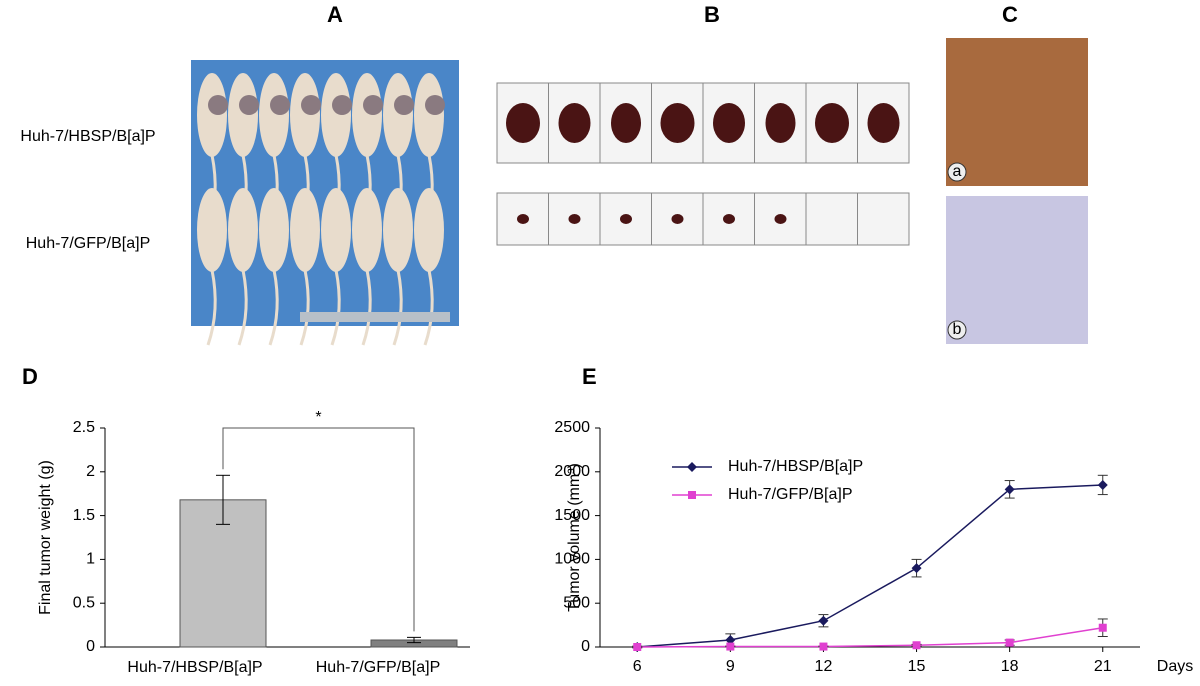  Describe the element at coordinates (1175, 666) in the screenshot. I see `x-axis-label: Days` at that location.